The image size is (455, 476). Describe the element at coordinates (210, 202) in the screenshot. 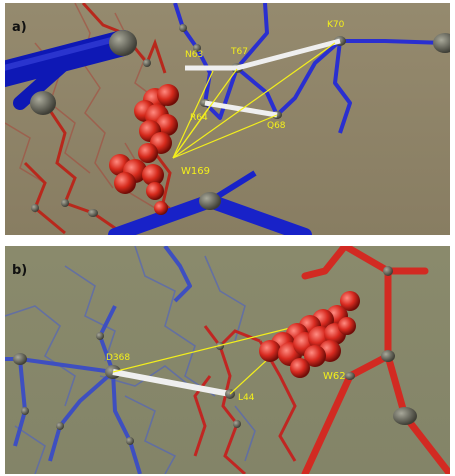

I see `panel-a-blue-tube-bottom` at that location.